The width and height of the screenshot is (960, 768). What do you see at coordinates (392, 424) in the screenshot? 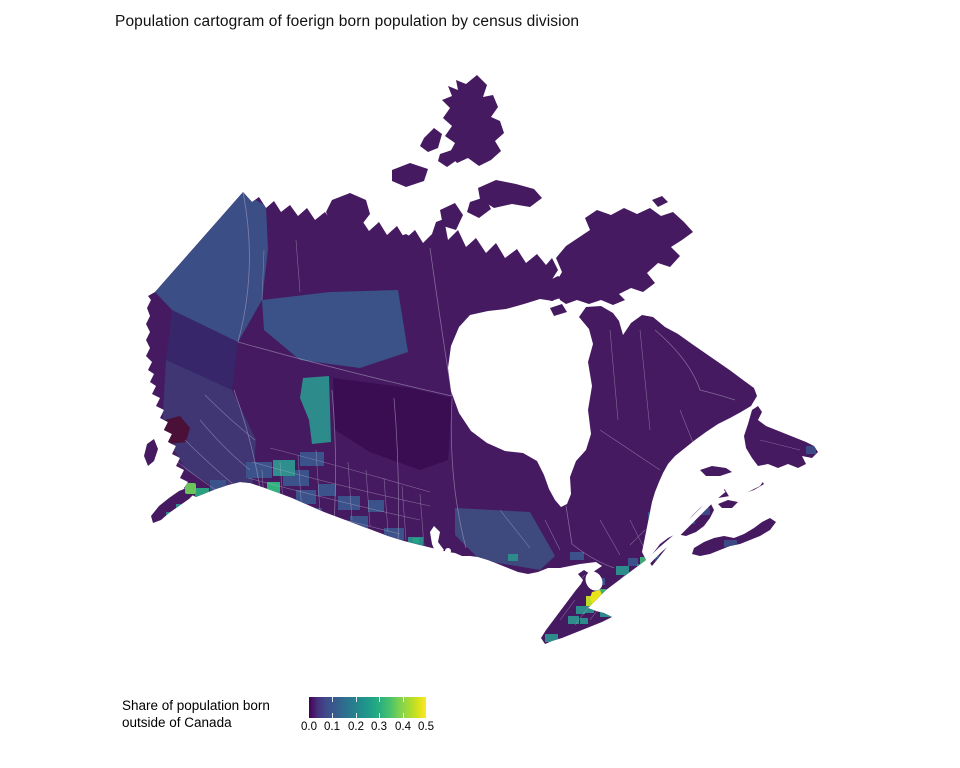
I see `region-northern-prairies-darkest` at bounding box center [392, 424].